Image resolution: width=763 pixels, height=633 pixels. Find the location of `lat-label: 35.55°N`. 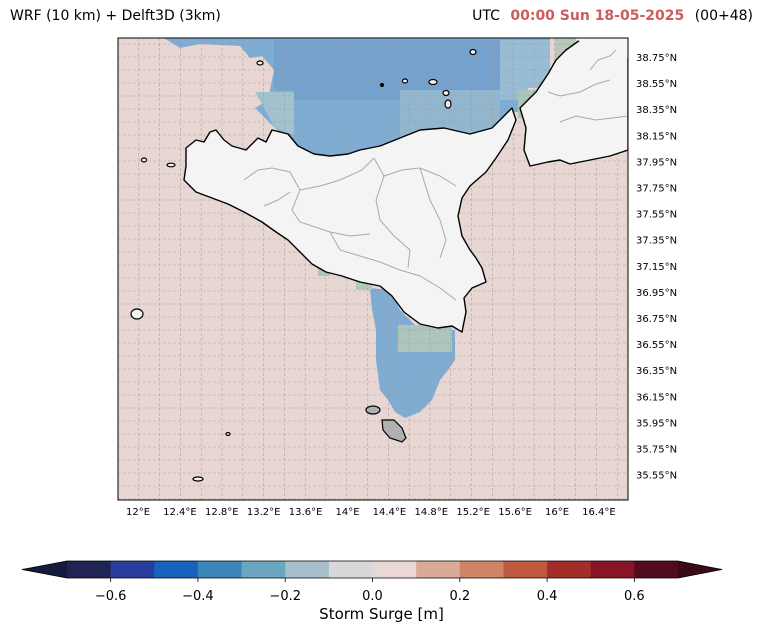

lat-label: 35.55°N is located at coordinates (656, 476).